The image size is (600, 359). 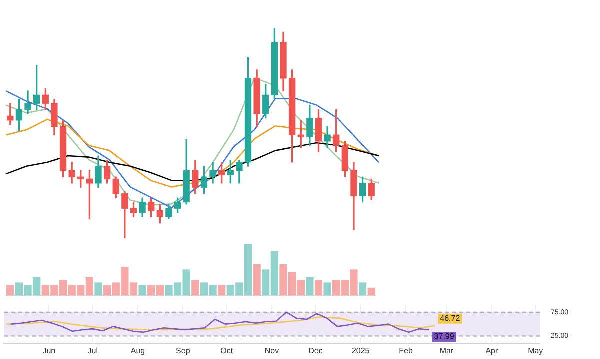 What do you see at coordinates (492, 351) in the screenshot?
I see `x-tick-label: Apr` at bounding box center [492, 351].